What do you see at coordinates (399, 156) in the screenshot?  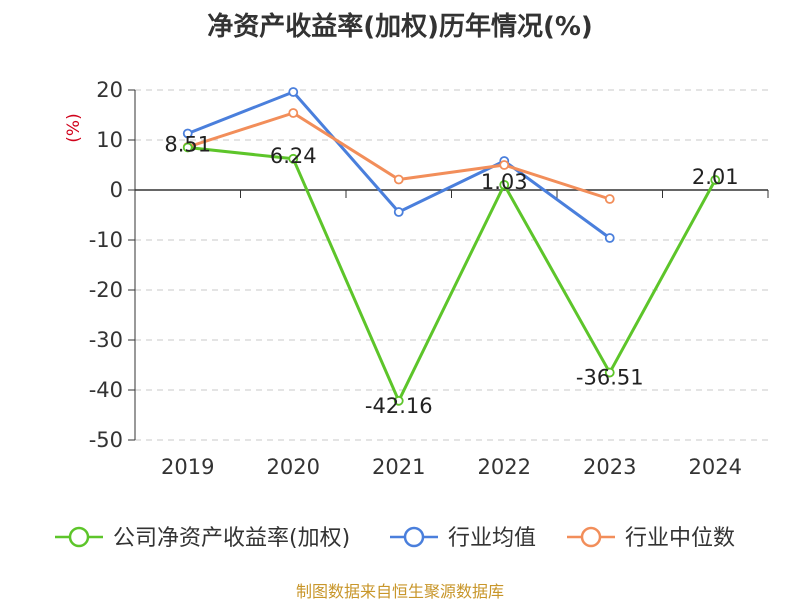 I see `series-line` at bounding box center [399, 156].